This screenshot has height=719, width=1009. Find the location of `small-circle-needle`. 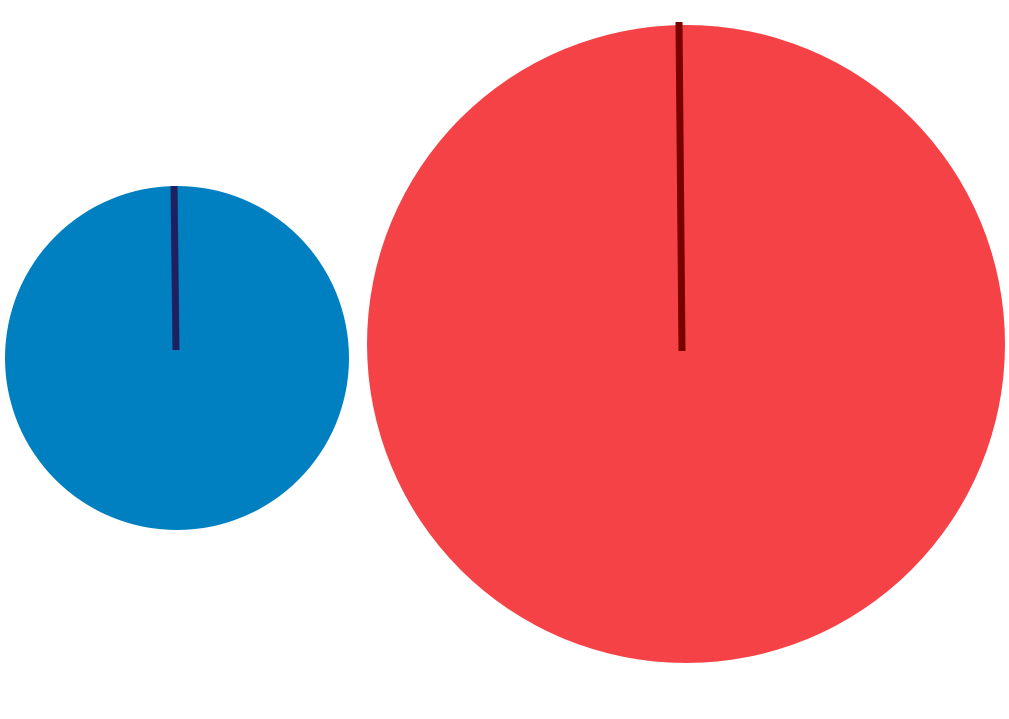

small-circle-needle is located at coordinates (175, 268).